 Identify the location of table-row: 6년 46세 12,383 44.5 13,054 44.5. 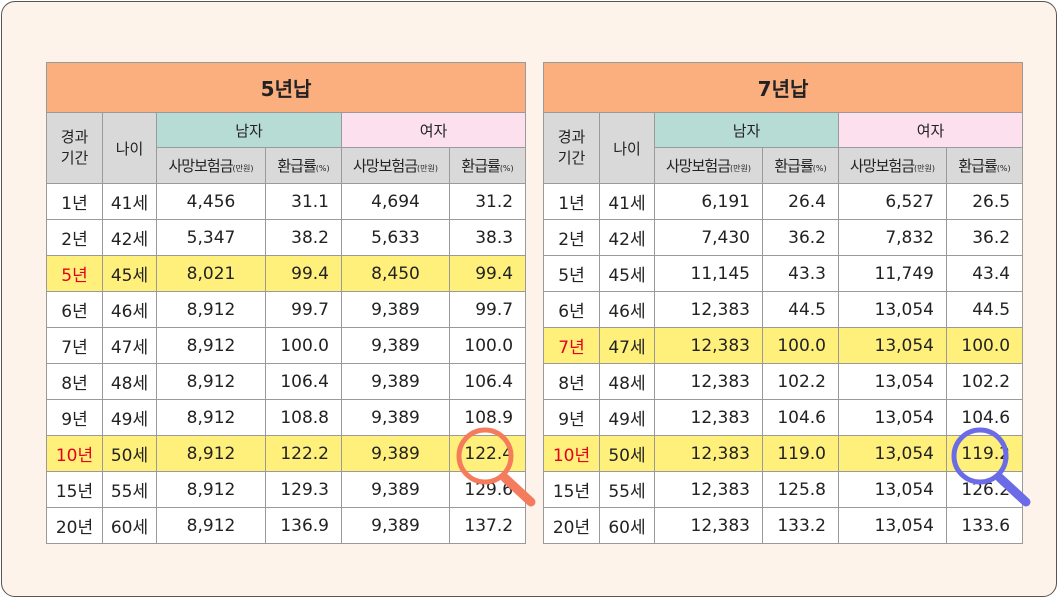
(783, 309).